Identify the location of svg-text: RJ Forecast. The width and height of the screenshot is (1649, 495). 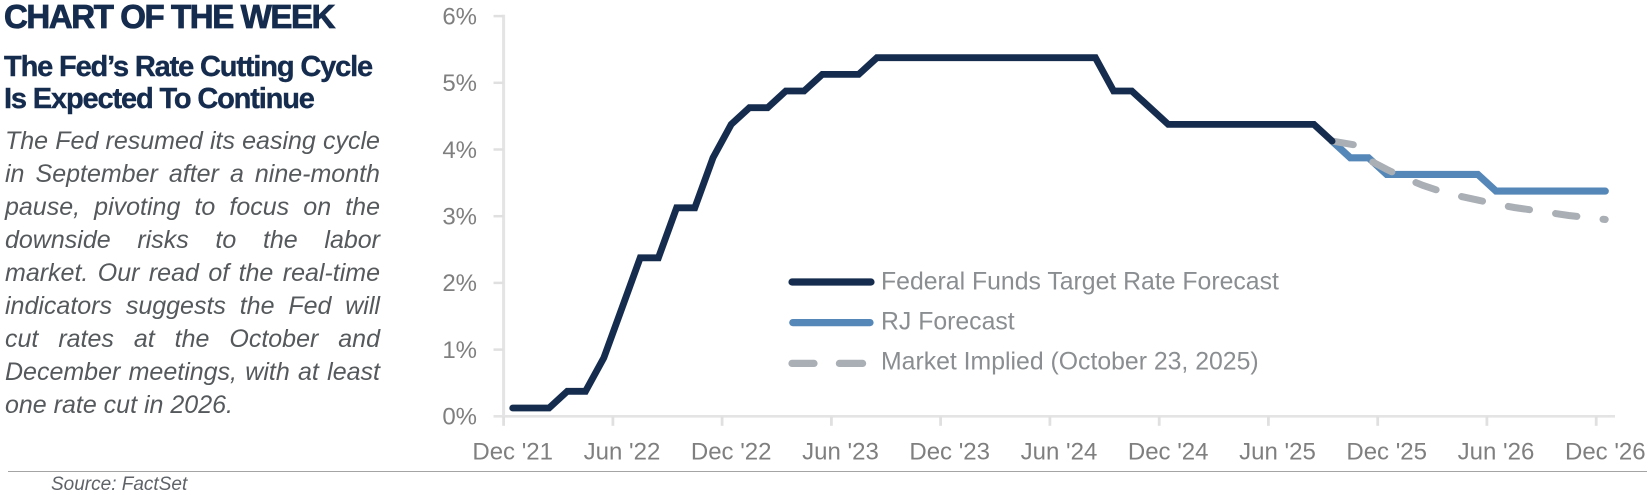
(948, 321).